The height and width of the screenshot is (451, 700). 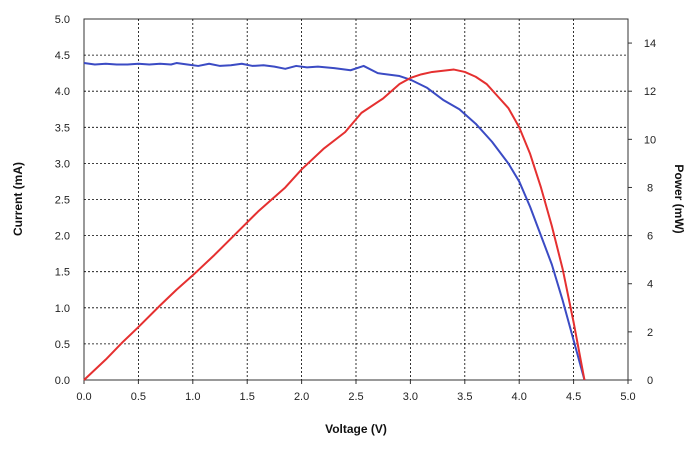 What do you see at coordinates (62, 164) in the screenshot?
I see `left-tick-label: 3.0` at bounding box center [62, 164].